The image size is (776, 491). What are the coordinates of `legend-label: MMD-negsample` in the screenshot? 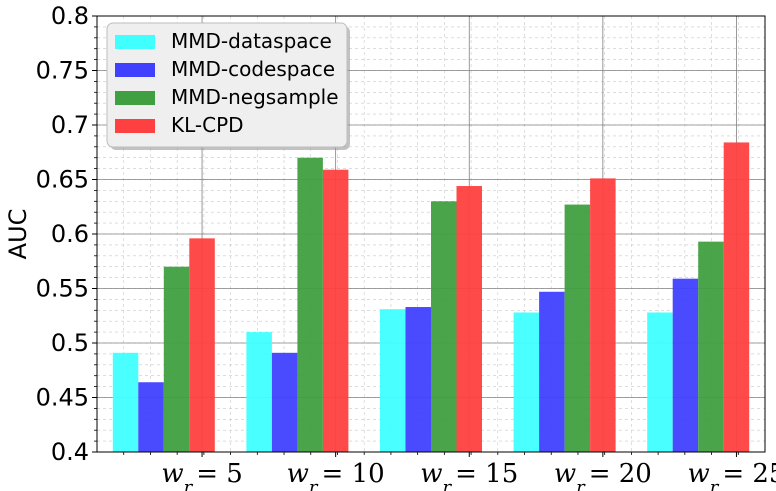 It's located at (255, 97).